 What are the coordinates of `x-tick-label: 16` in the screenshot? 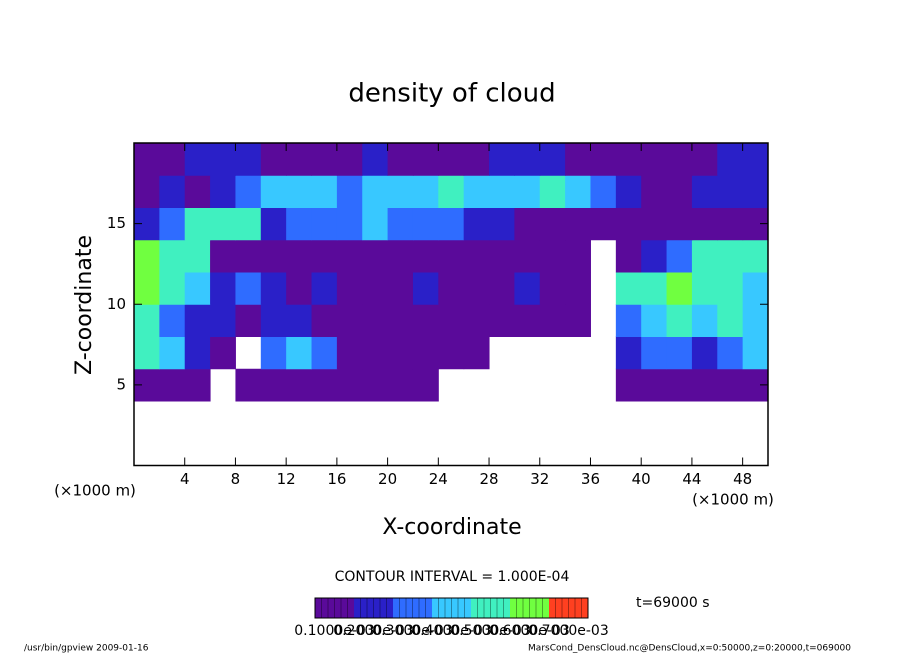 It's located at (336, 479).